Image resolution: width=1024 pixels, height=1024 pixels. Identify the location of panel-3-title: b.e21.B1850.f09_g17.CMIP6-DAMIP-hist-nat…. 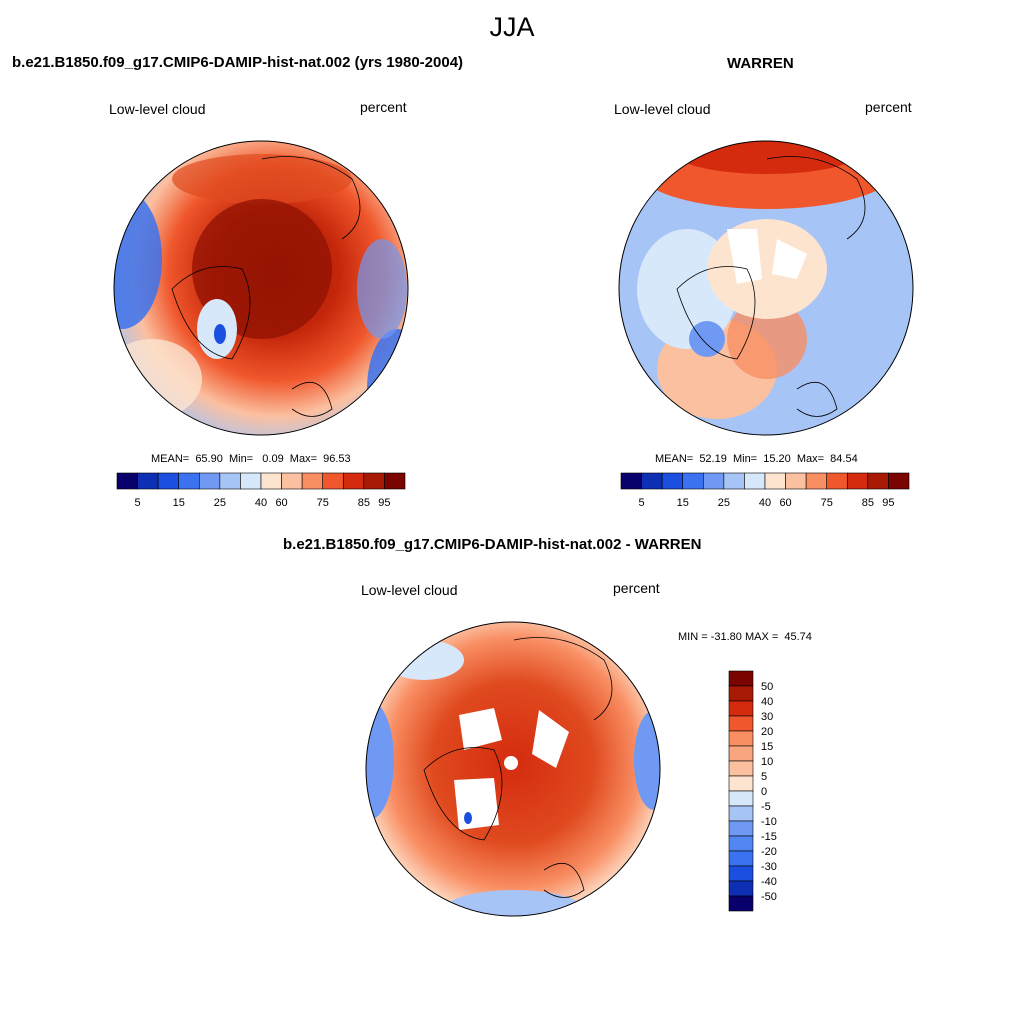
(492, 544).